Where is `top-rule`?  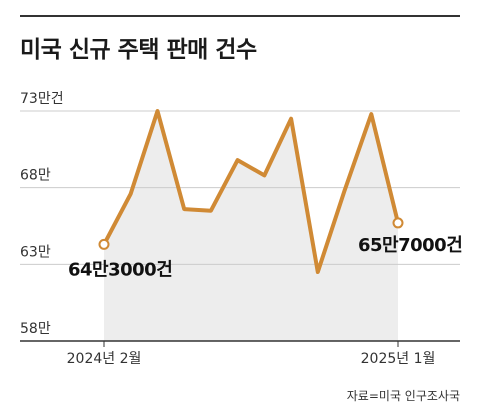
top-rule is located at coordinates (240, 16).